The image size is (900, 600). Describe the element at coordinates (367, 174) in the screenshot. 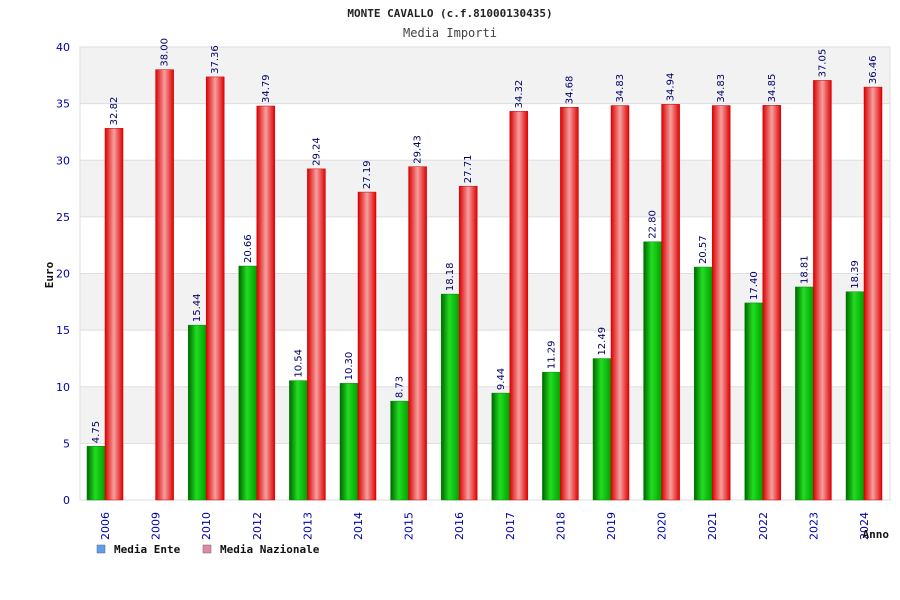

I see `value-label: 27.19` at that location.